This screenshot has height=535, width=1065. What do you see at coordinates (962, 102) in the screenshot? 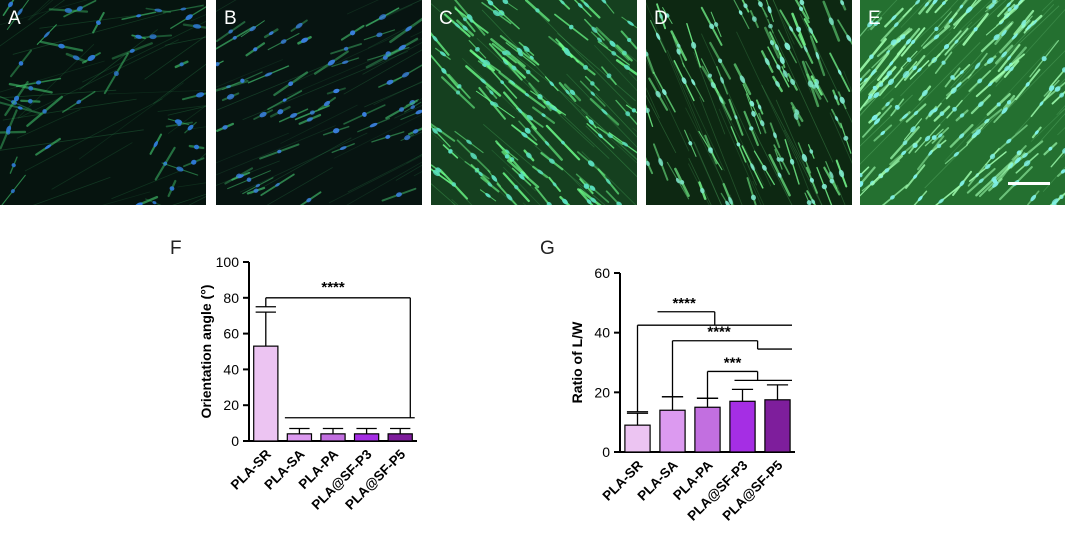
I see `micrograph-e: E` at bounding box center [962, 102].